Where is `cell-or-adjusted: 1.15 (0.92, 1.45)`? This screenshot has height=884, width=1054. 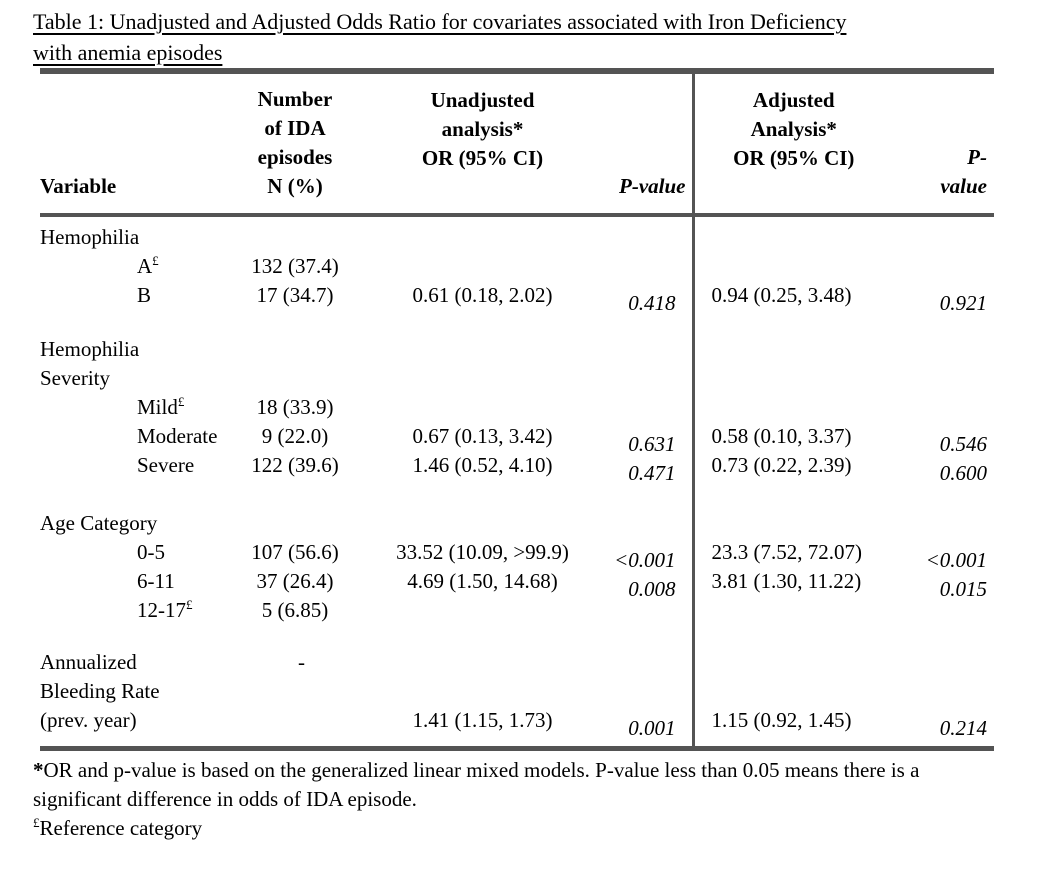 cell-or-adjusted: 1.15 (0.92, 1.45) is located at coordinates (792, 720).